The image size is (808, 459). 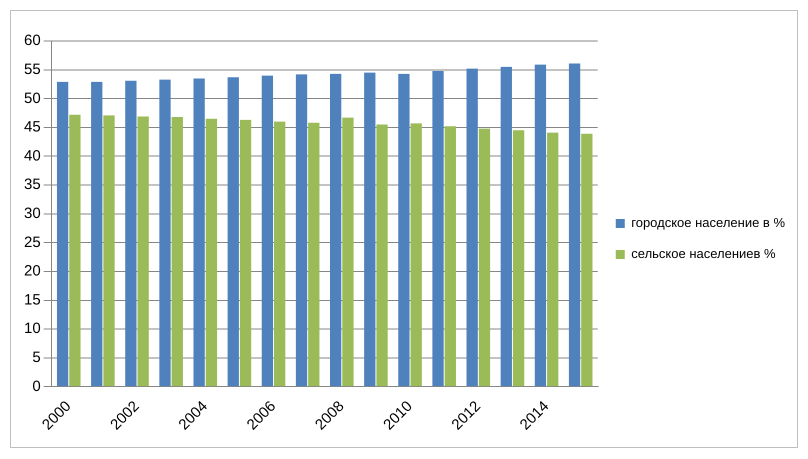 What do you see at coordinates (32, 242) in the screenshot?
I see `y-tick-label: 25` at bounding box center [32, 242].